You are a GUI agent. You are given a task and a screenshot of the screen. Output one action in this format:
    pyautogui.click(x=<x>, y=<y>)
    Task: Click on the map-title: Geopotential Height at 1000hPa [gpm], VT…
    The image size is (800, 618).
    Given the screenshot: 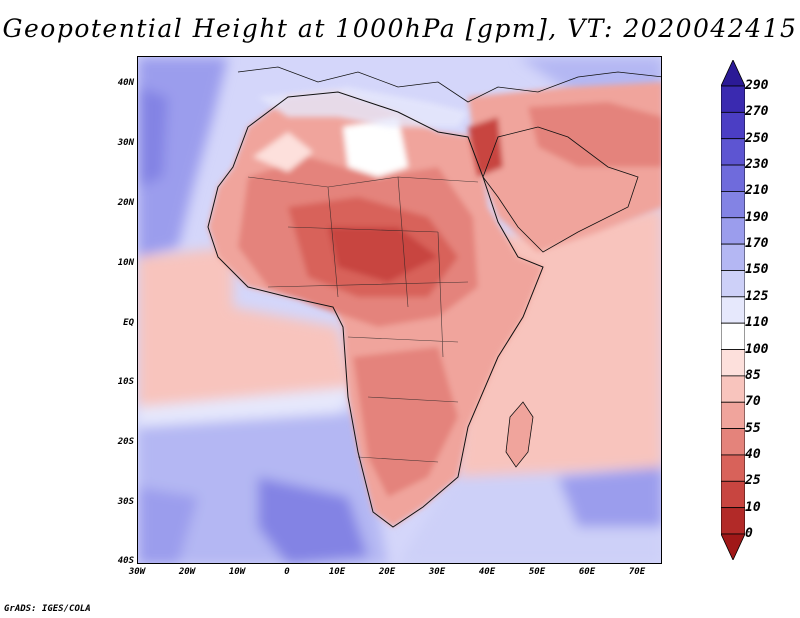 What is the action you would take?
    pyautogui.click(x=400, y=28)
    